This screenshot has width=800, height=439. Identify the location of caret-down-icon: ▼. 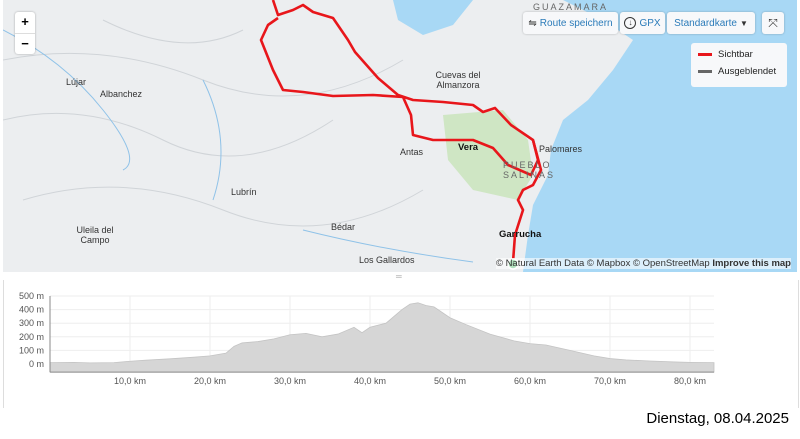
(743, 23).